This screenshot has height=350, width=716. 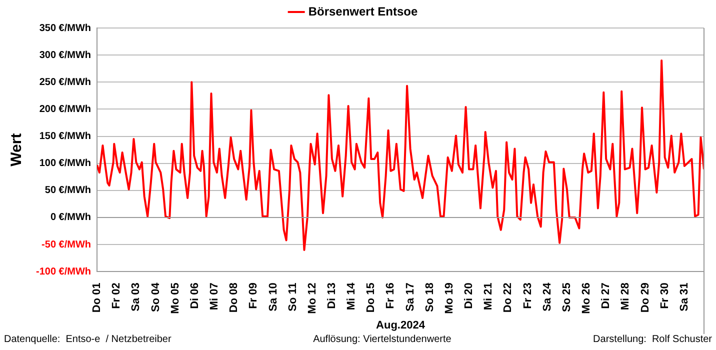 What do you see at coordinates (312, 298) in the screenshot?
I see `x-tick-label: Mo 12` at bounding box center [312, 298].